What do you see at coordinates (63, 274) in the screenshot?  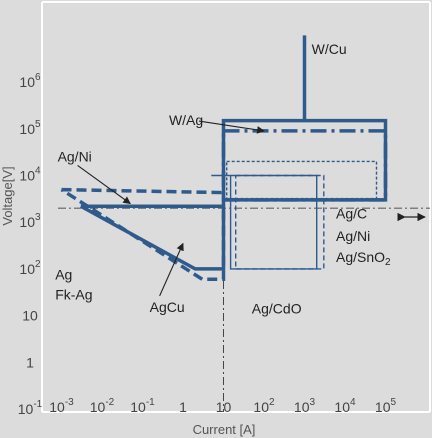 I see `region-label: Ag` at bounding box center [63, 274].